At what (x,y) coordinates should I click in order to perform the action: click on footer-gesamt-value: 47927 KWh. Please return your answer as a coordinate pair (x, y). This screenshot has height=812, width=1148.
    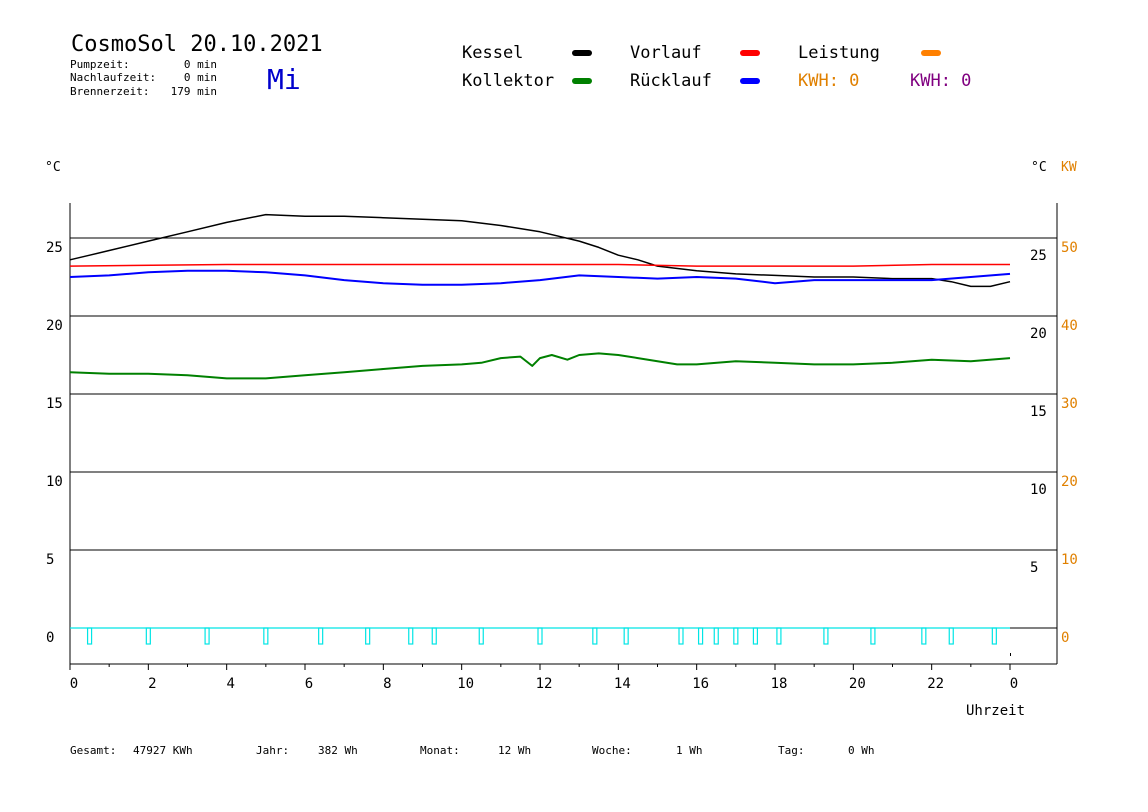
    Looking at the image, I should click on (163, 750).